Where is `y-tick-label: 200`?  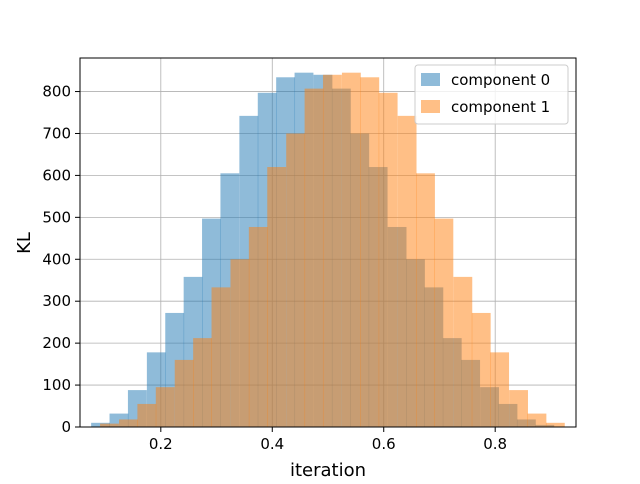
y-tick-label: 200 is located at coordinates (56, 343).